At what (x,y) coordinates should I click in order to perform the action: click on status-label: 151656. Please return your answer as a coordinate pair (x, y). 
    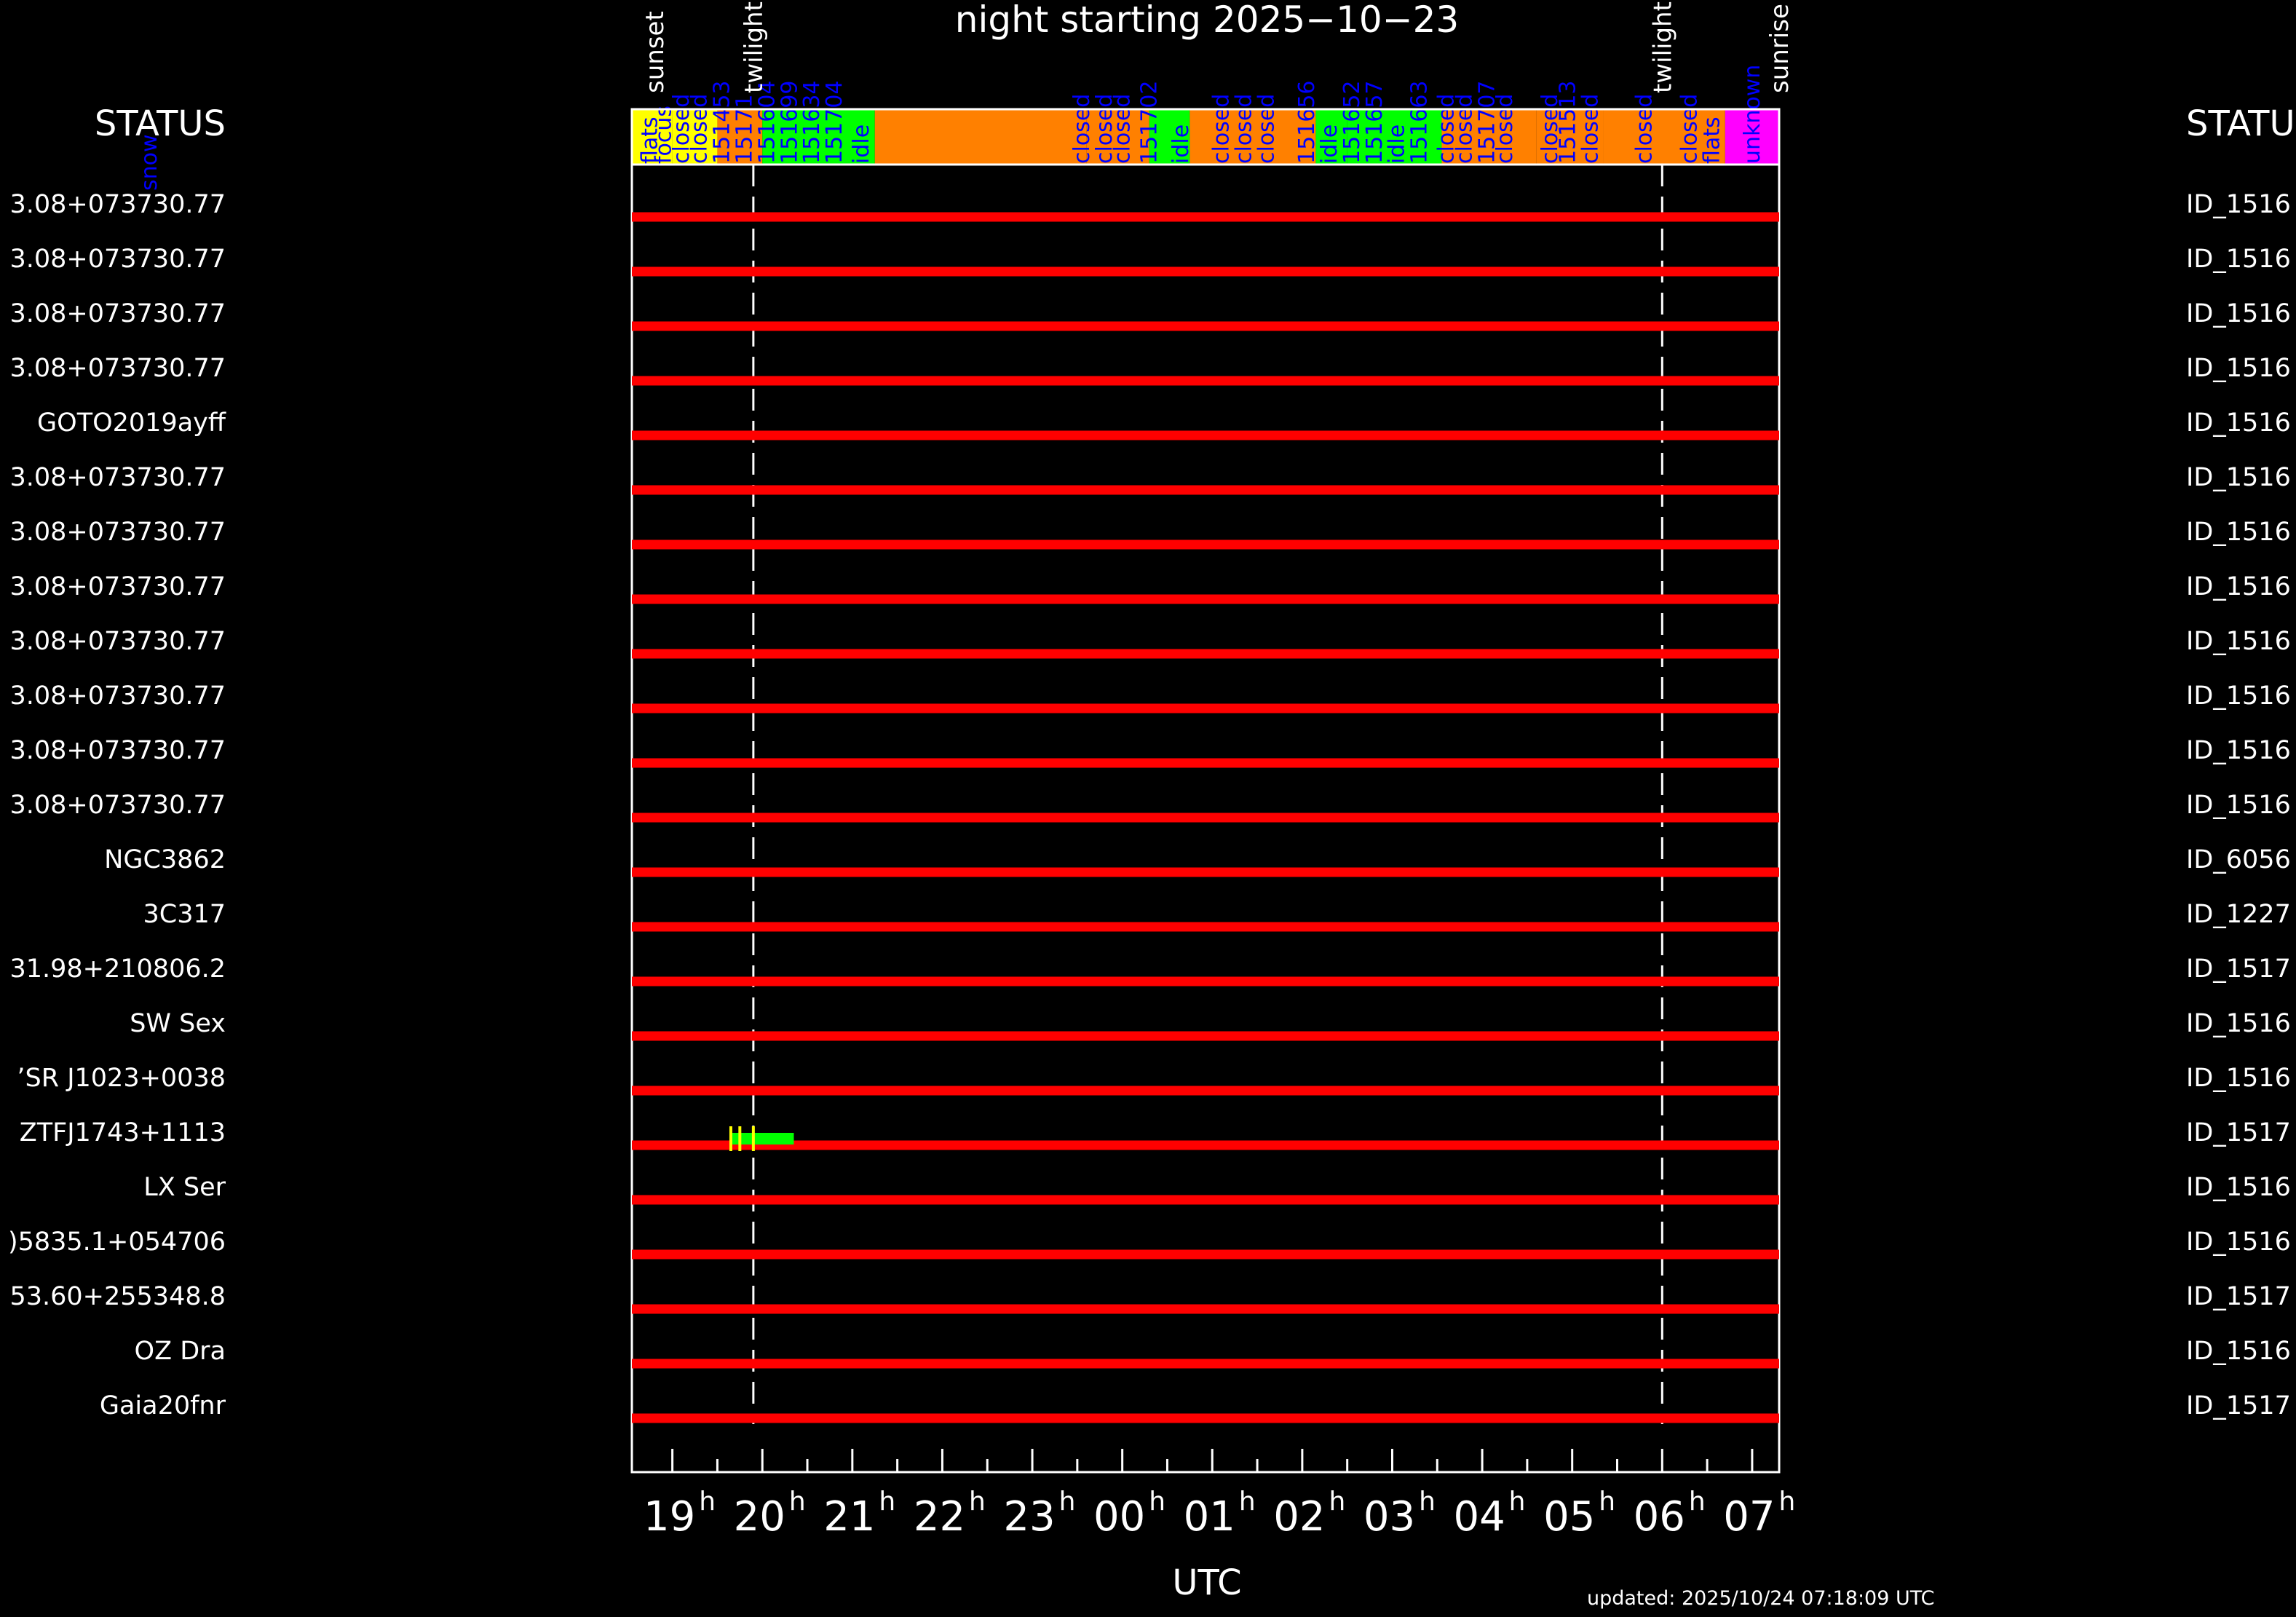
    Looking at the image, I should click on (1307, 122).